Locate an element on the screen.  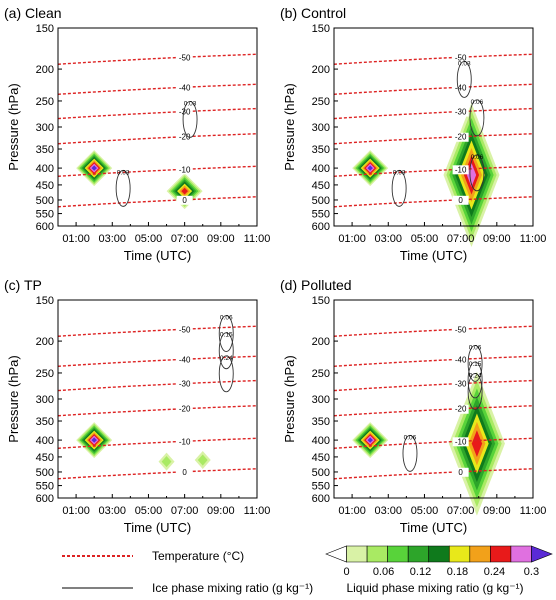
legend-ice-label: Ice phase mixing ratio (g kg⁻¹) is located at coordinates (232, 588).